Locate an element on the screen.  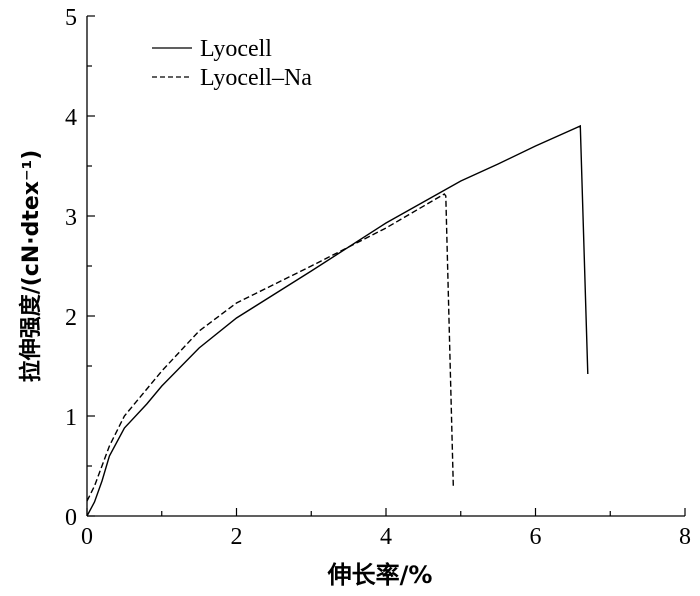
y-tick-label: 1 is located at coordinates (71, 418).